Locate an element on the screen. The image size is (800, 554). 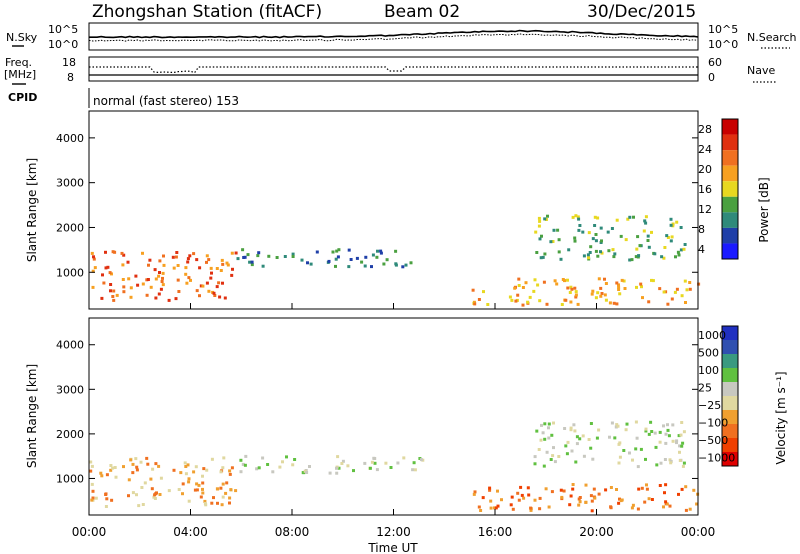
velocity-colorbar-label: Velocity [m s⁻¹] is located at coordinates (781, 417).